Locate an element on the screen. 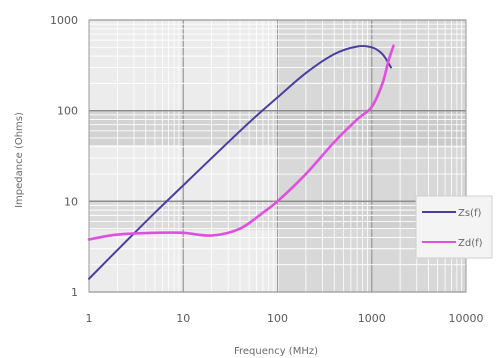 The height and width of the screenshot is (358, 499). legend-label-zd: Zd(f) is located at coordinates (470, 243).